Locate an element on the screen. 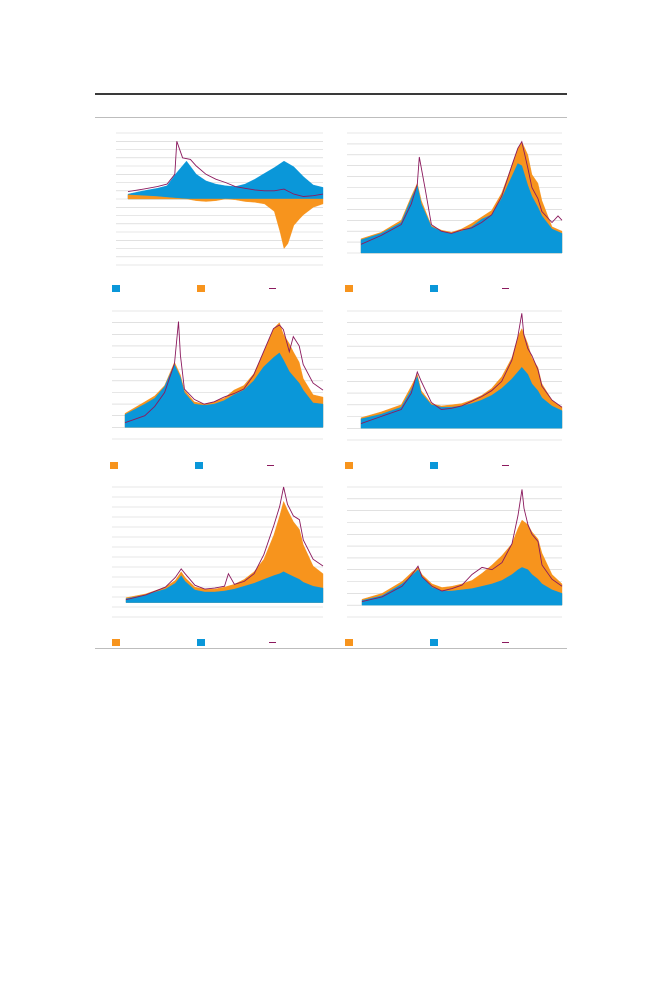 The height and width of the screenshot is (984, 650). top-rule is located at coordinates (331, 94).